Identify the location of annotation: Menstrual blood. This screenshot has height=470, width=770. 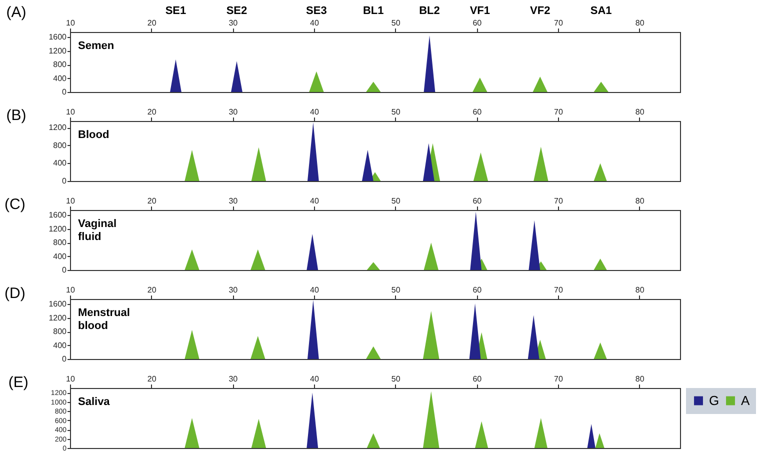
(104, 319).